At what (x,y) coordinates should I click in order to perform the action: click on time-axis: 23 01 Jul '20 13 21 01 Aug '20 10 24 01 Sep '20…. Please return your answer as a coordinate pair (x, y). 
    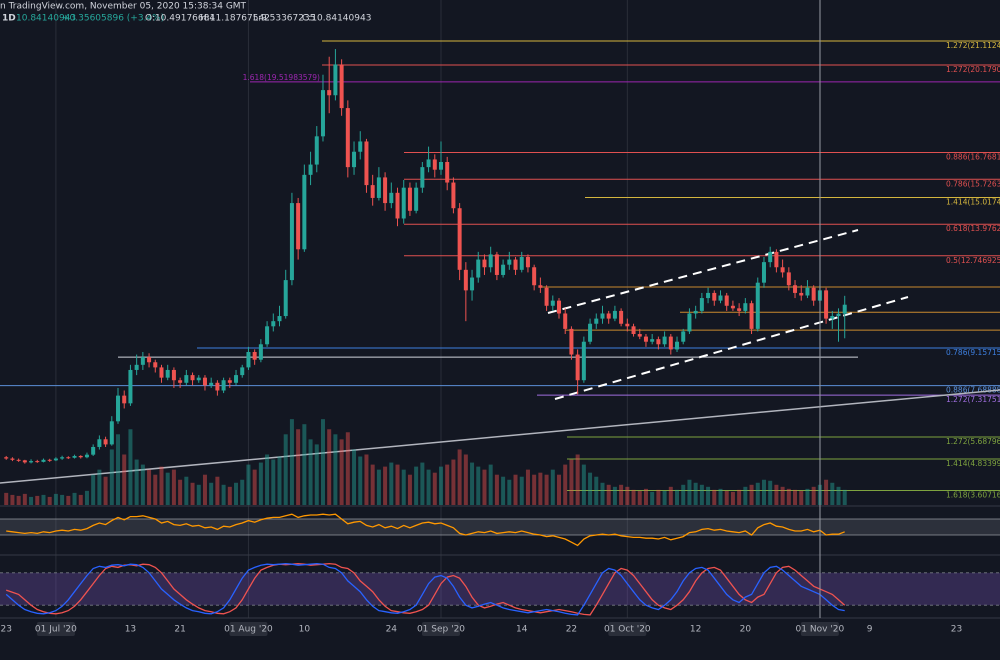
    Looking at the image, I should click on (481, 629).